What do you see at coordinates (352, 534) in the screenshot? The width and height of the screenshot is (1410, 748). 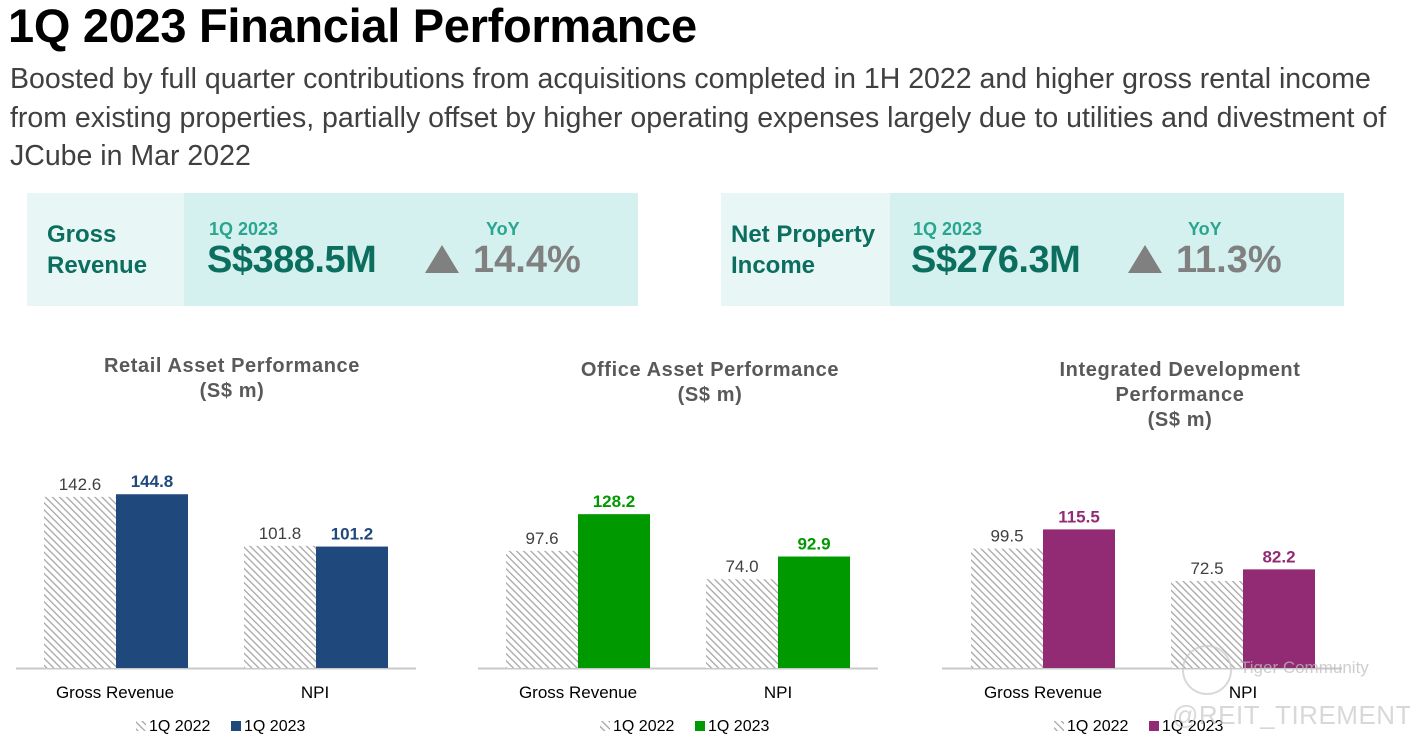 I see `data-label: 101.2` at bounding box center [352, 534].